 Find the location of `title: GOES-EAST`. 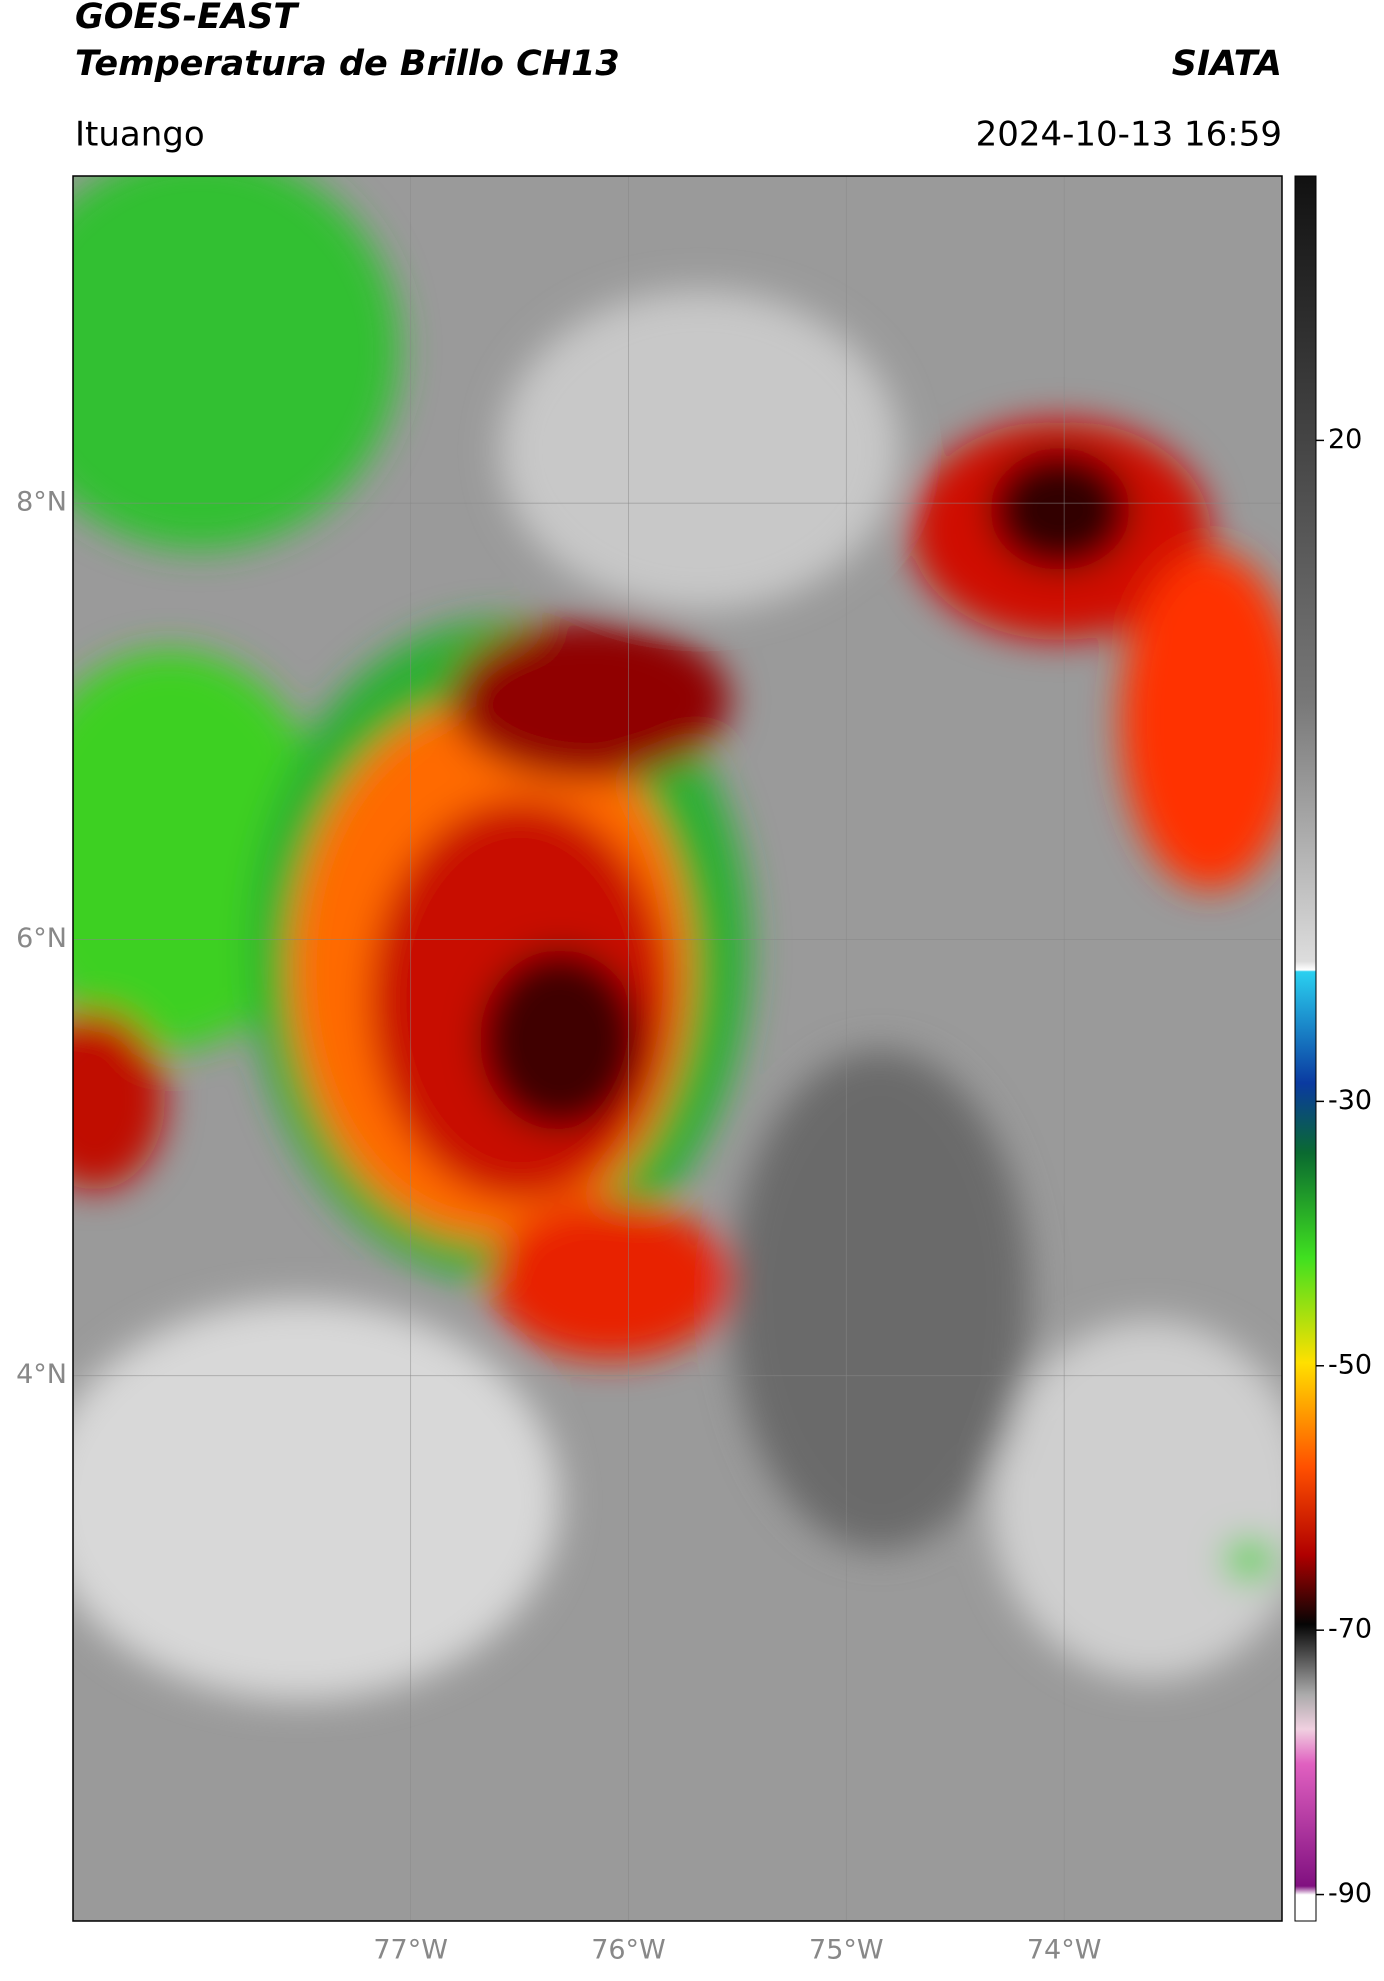

title: GOES-EAST is located at coordinates (187, 18).